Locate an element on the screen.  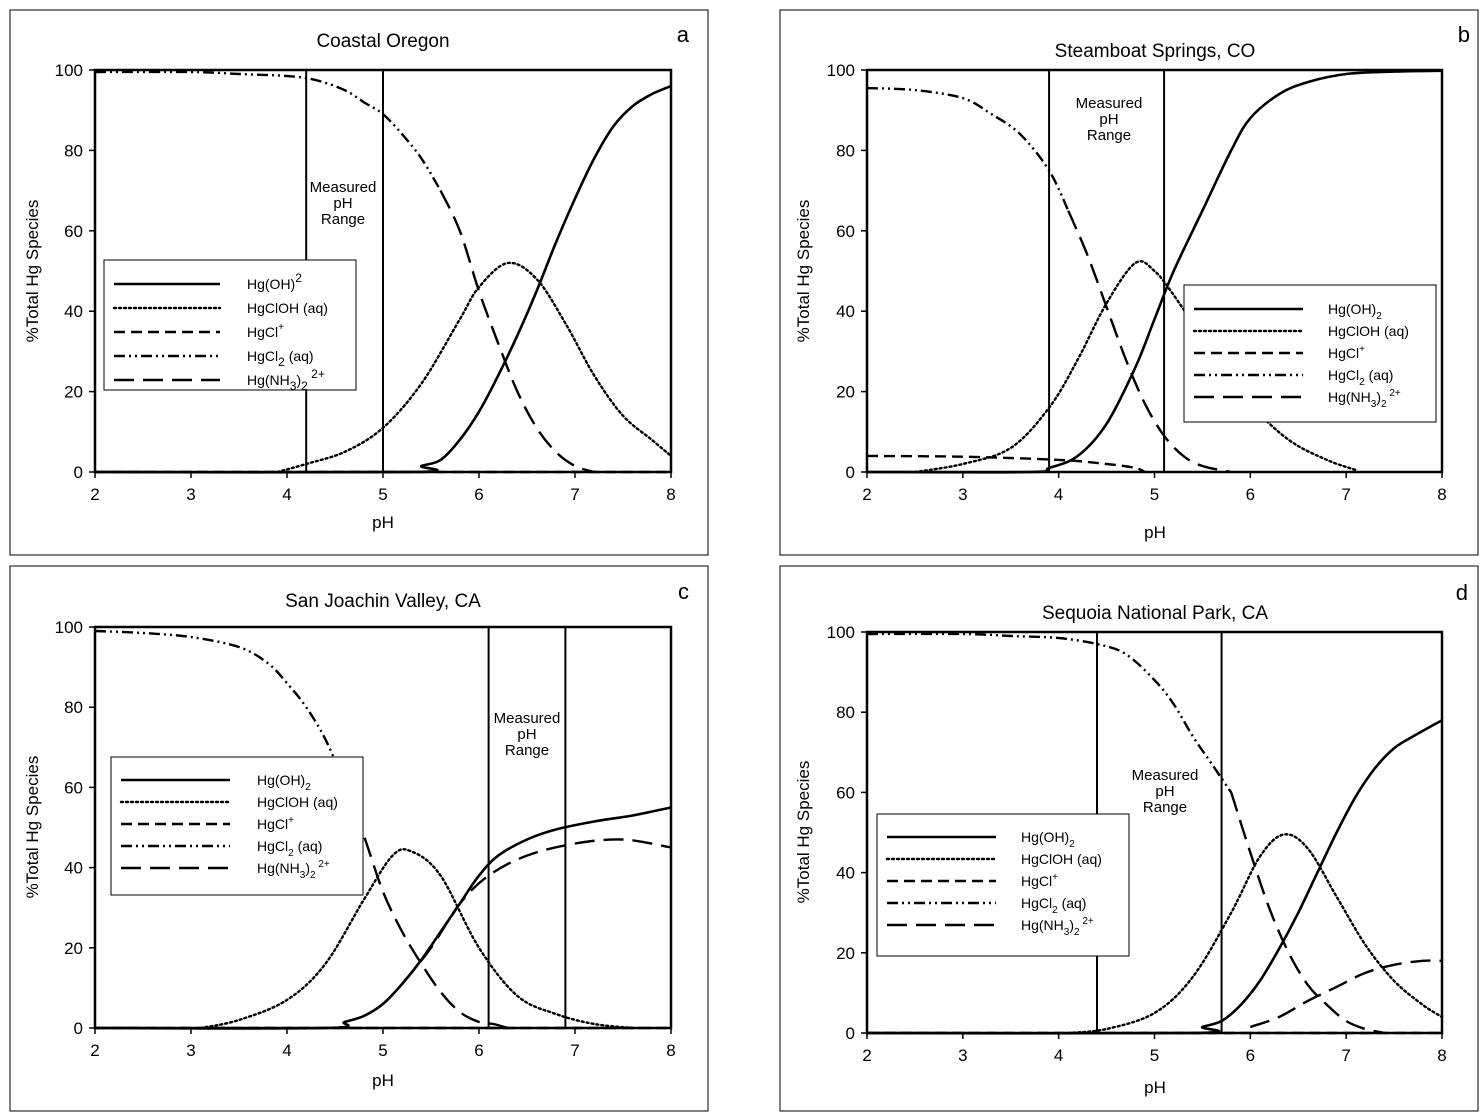
chart-title: Sequoia National Park, CA is located at coordinates (1155, 613).